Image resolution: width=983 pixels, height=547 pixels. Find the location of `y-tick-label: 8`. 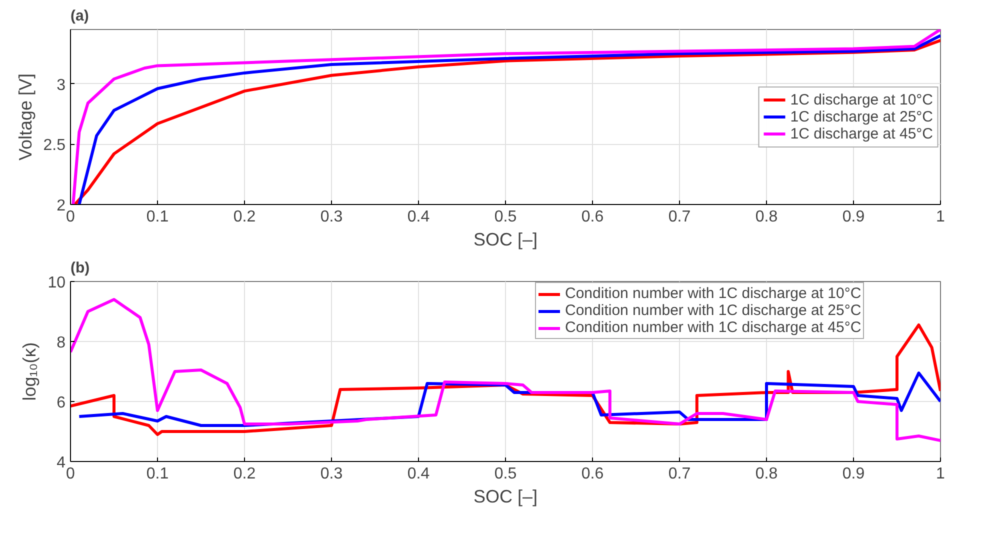

y-tick-label: 8 is located at coordinates (61, 343).